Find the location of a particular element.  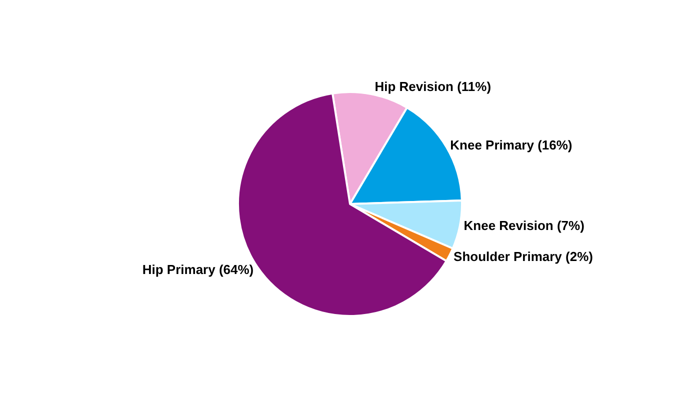

slice-label: Knee Primary (16%) is located at coordinates (511, 145).